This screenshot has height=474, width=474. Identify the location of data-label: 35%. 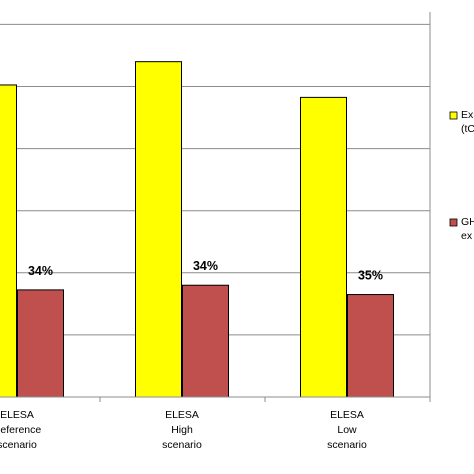
(370, 276).